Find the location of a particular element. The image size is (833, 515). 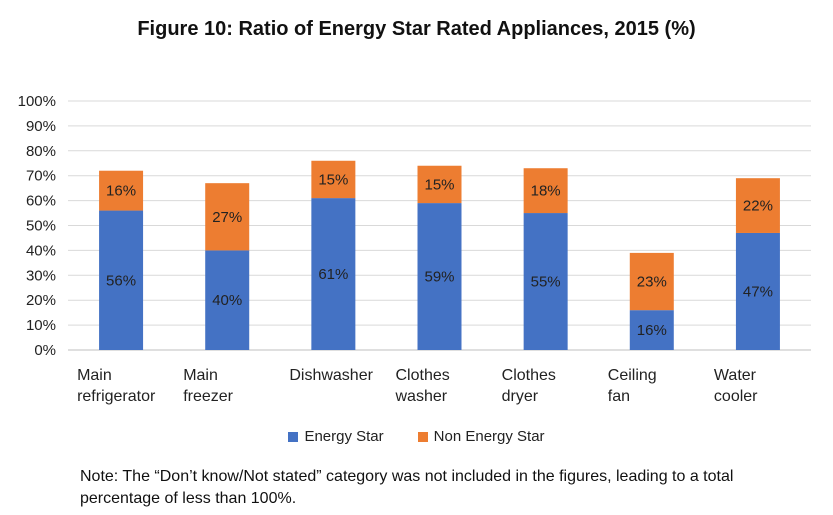

legend-label-energy-star: Energy Star is located at coordinates (344, 436).